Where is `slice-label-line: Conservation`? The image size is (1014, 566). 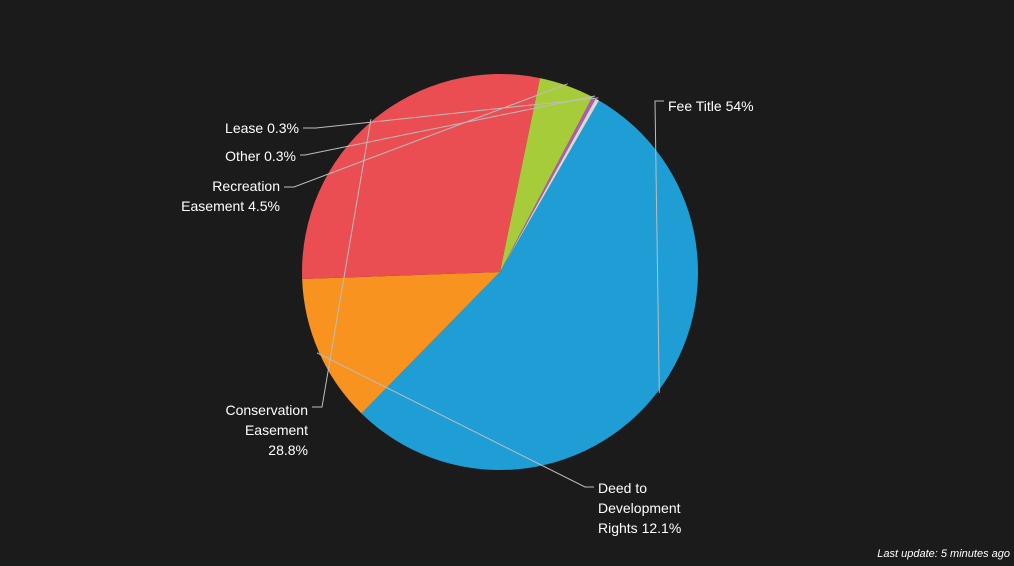
slice-label-line: Conservation is located at coordinates (267, 410).